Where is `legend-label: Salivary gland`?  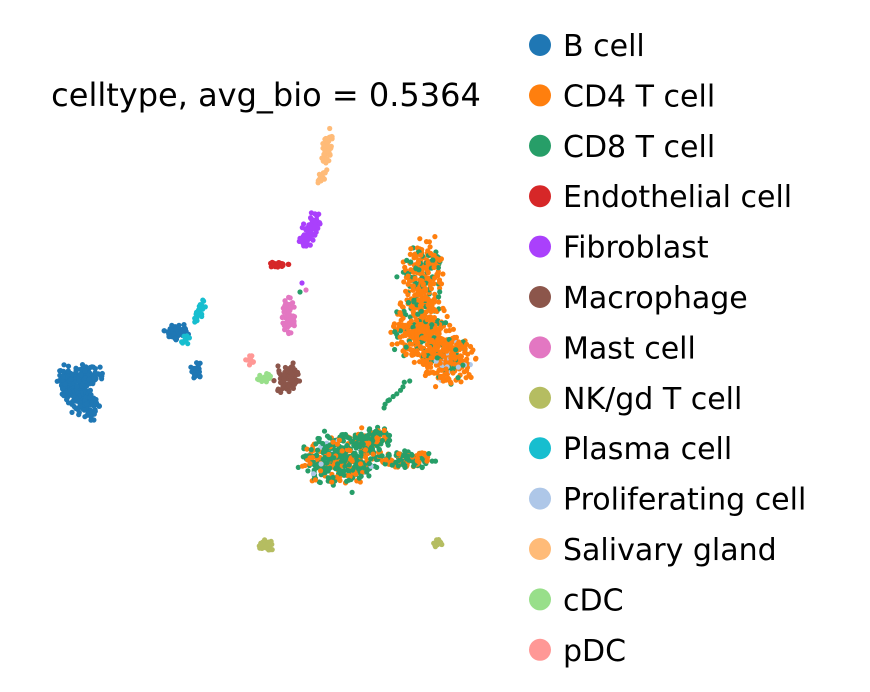
legend-label: Salivary gland is located at coordinates (670, 550).